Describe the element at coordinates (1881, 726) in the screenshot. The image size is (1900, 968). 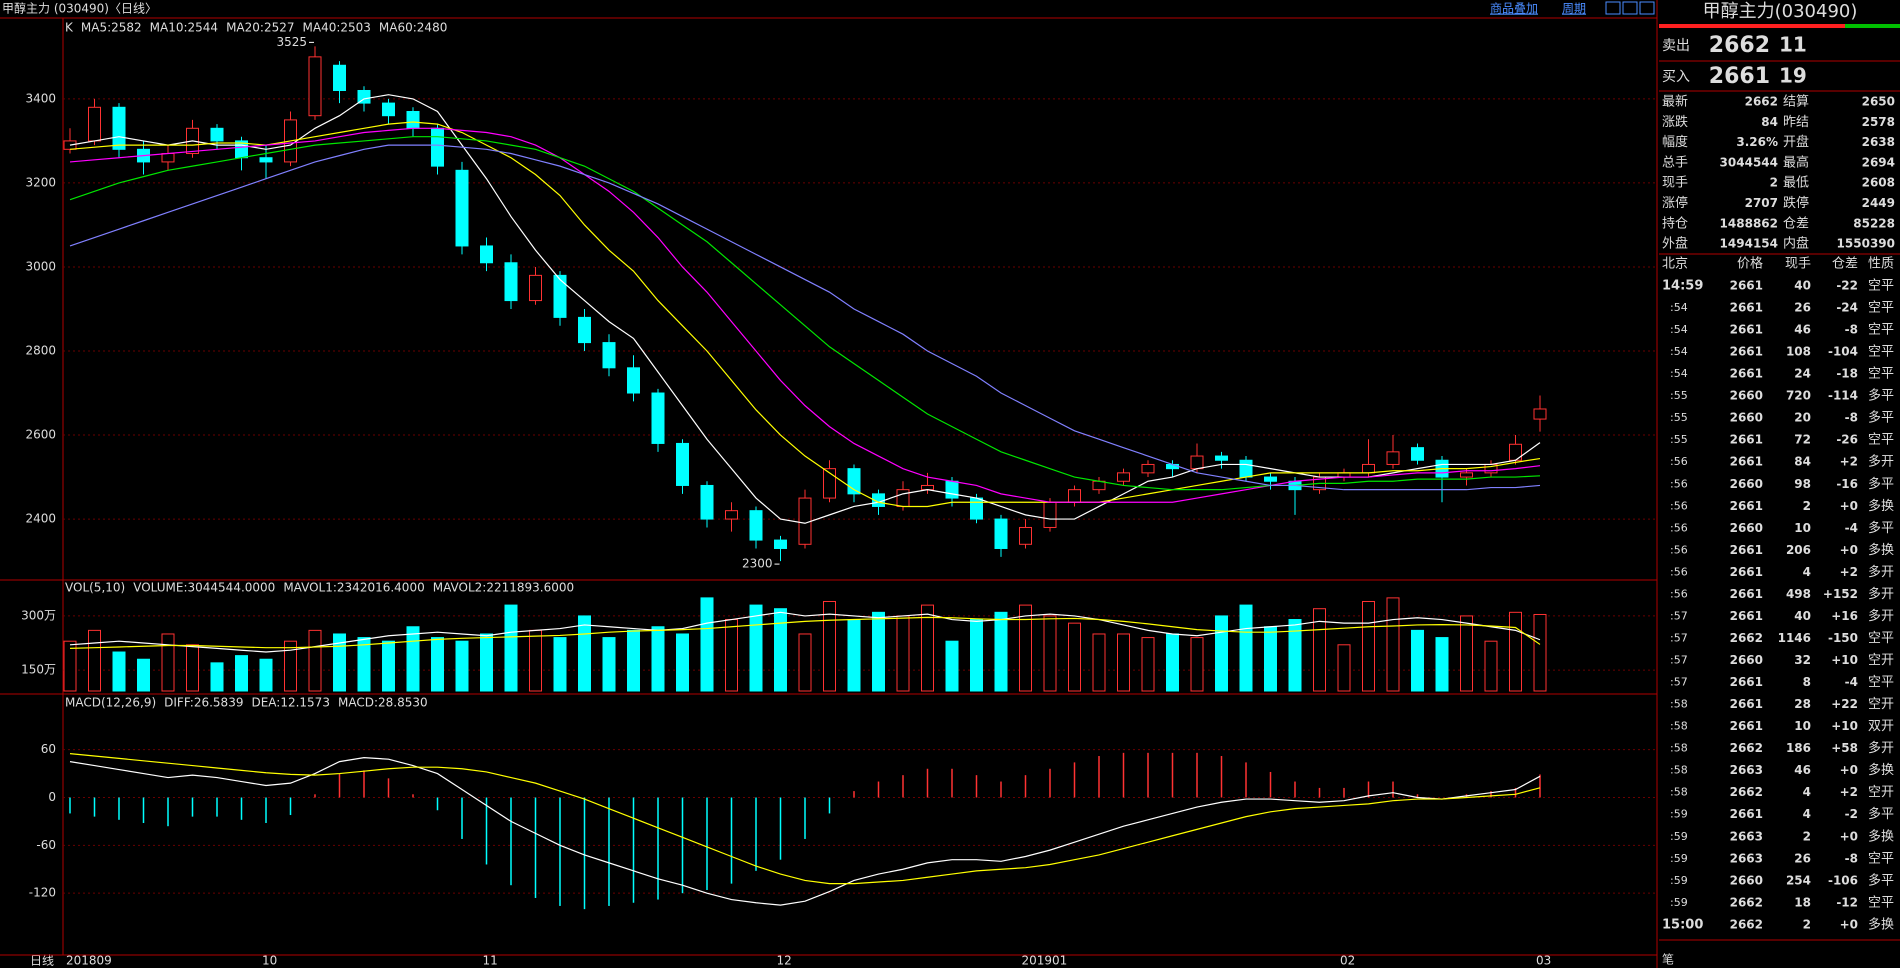
I see `tick-nature: 双开` at that location.